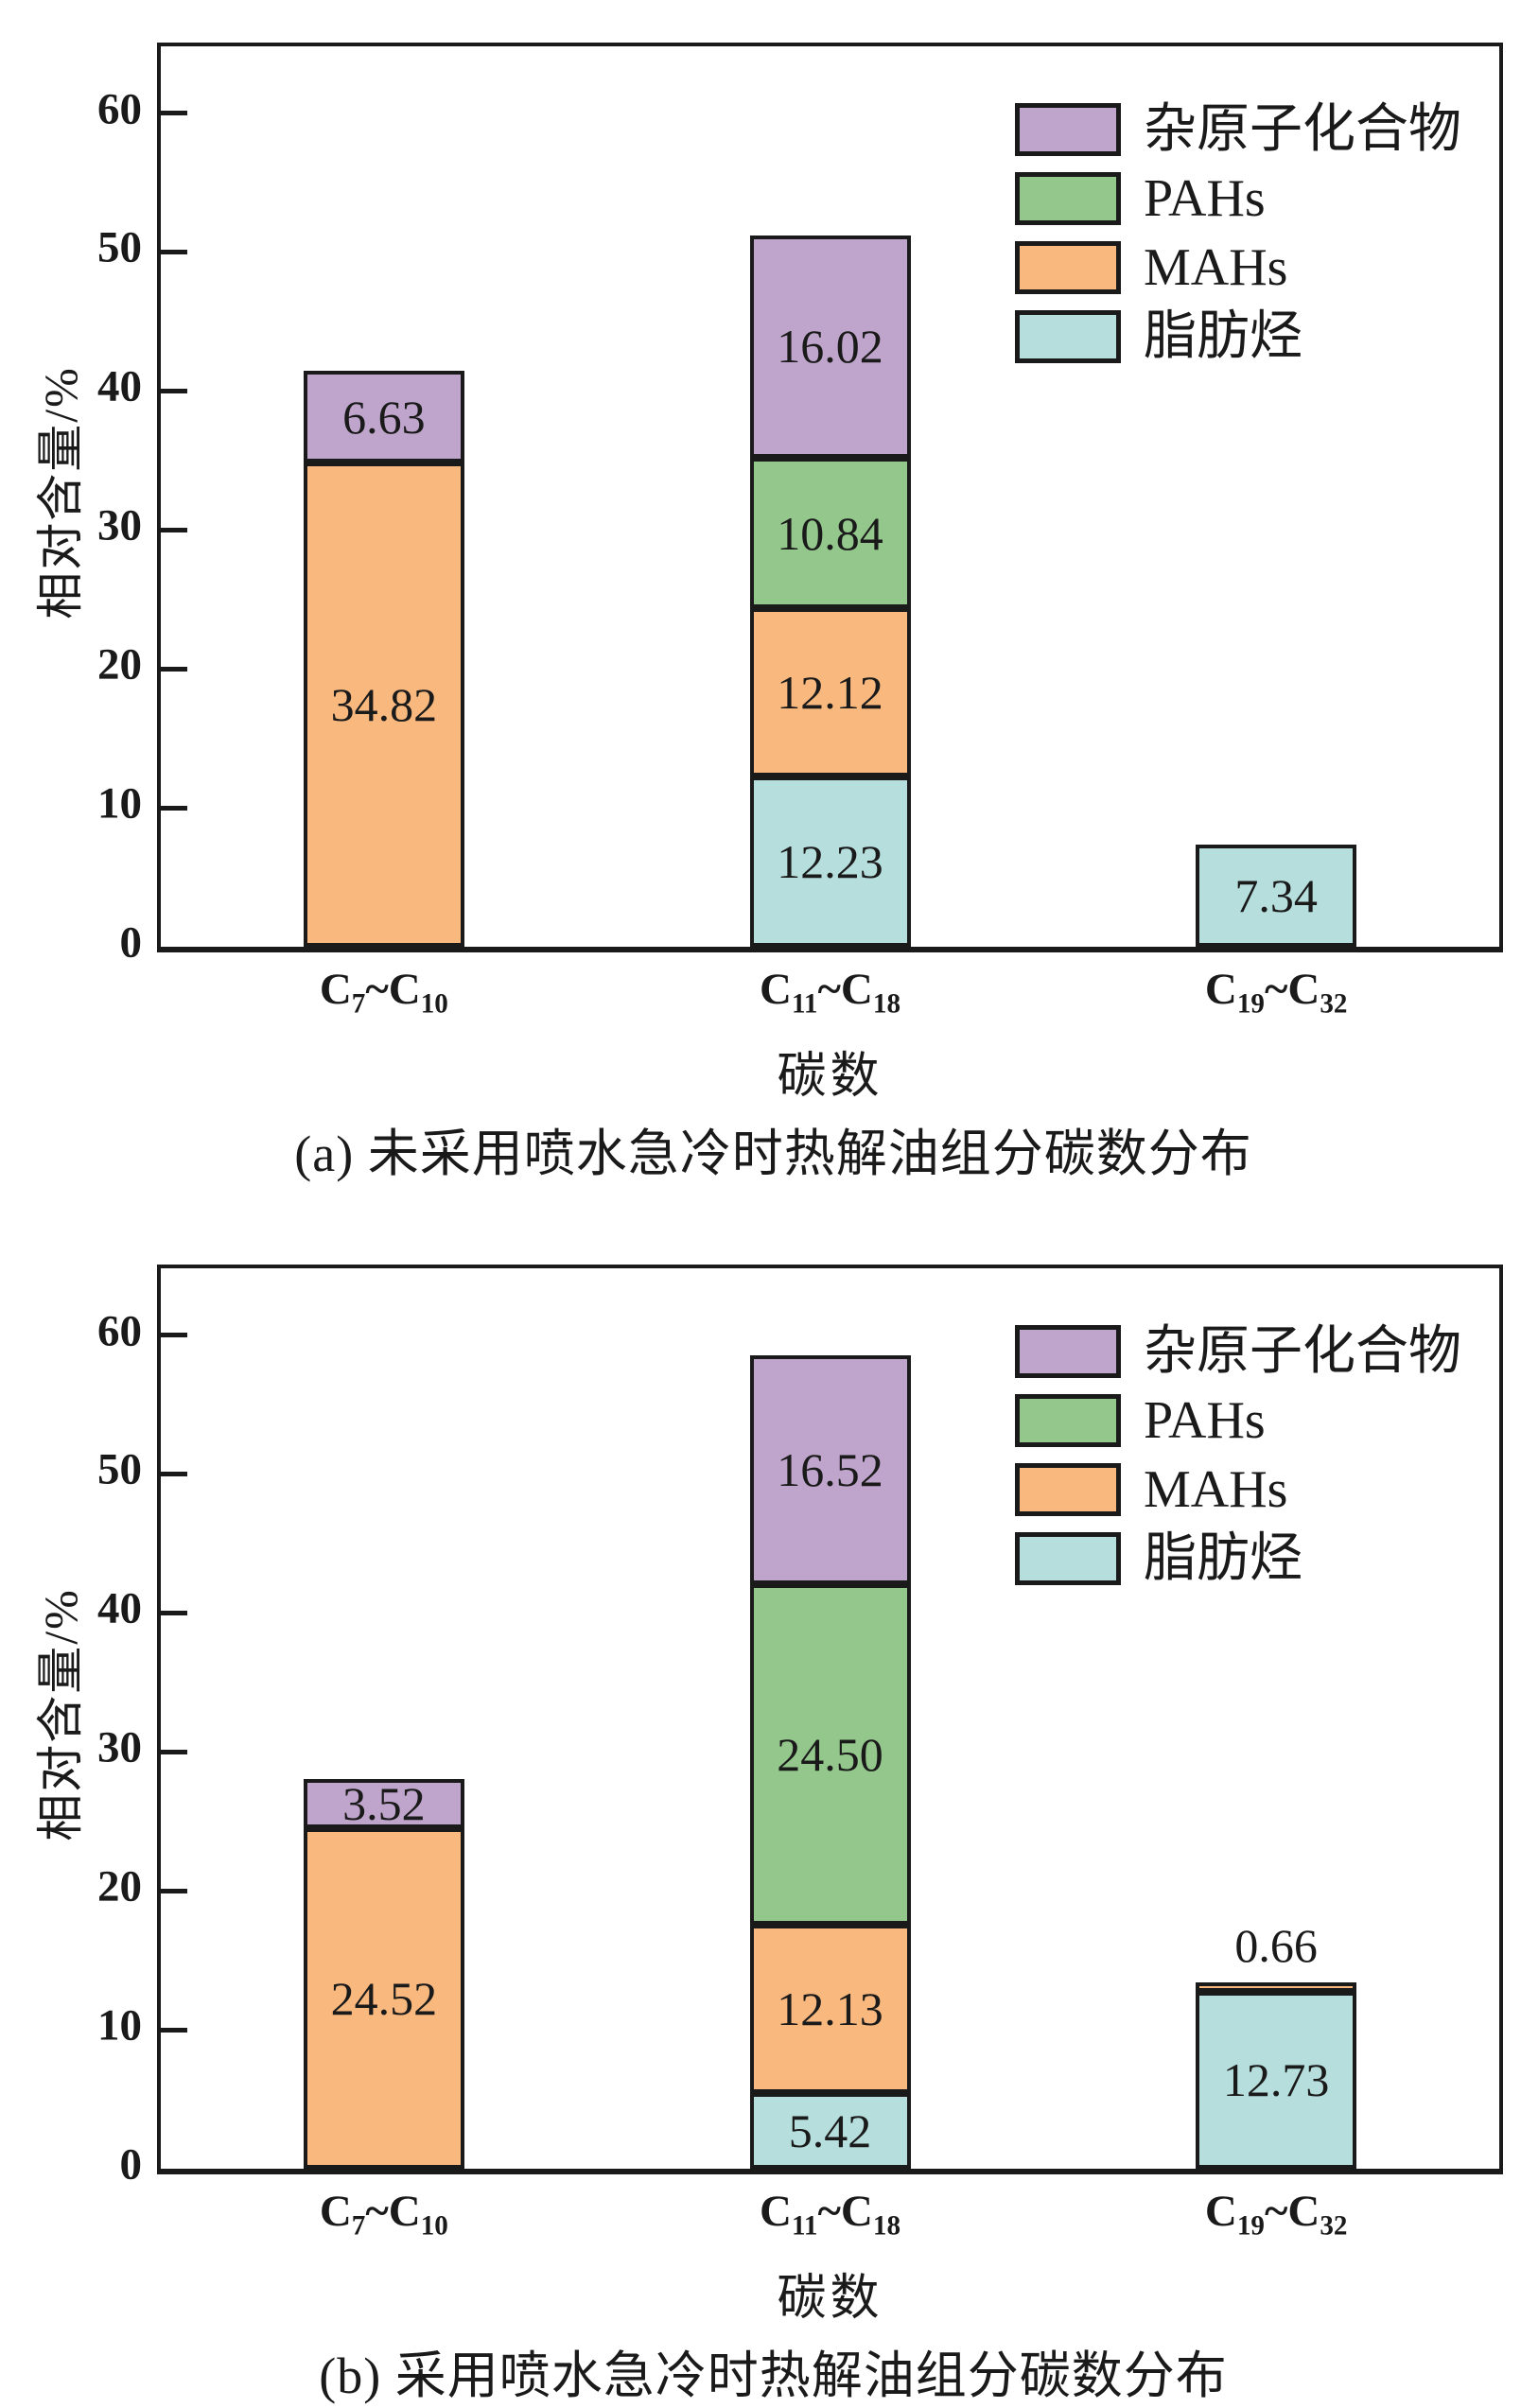 This screenshot has width=1521, height=2408. Describe the element at coordinates (805, 2226) in the screenshot. I see `x-category-subscript: 11` at that location.